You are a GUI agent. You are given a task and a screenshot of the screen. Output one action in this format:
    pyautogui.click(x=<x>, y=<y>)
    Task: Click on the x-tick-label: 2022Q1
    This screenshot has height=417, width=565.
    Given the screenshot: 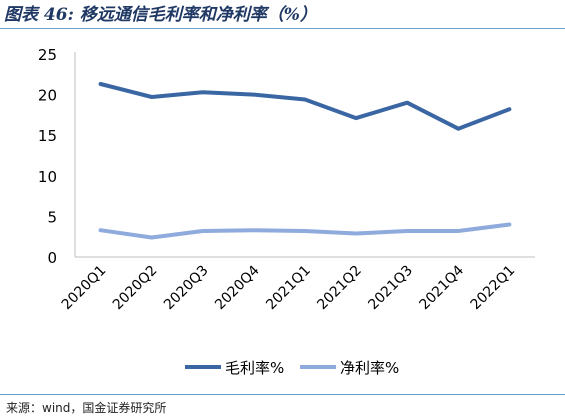 What is the action you would take?
    pyautogui.click(x=493, y=288)
    